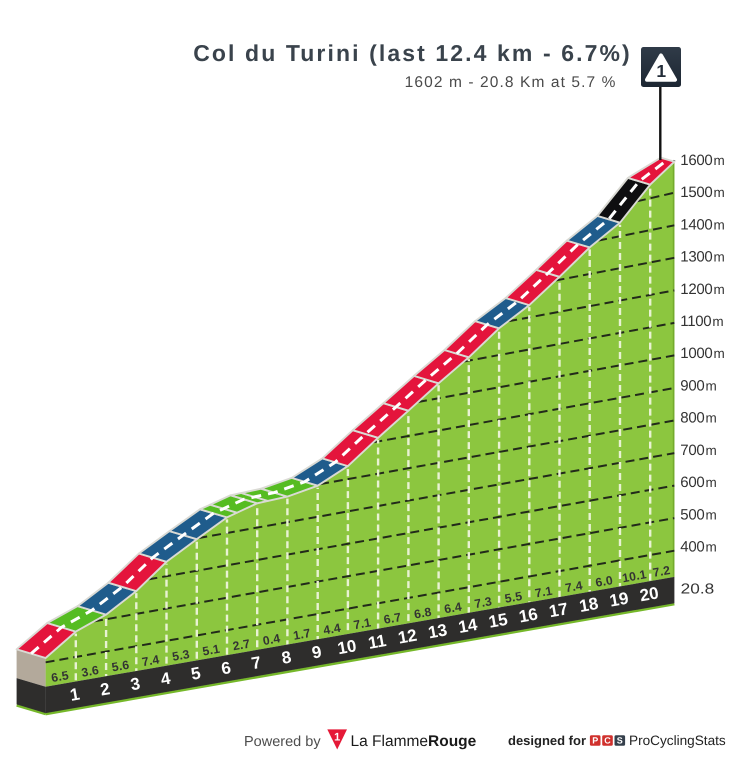  Describe the element at coordinates (196, 673) in the screenshot. I see `svg-text: 5` at that location.